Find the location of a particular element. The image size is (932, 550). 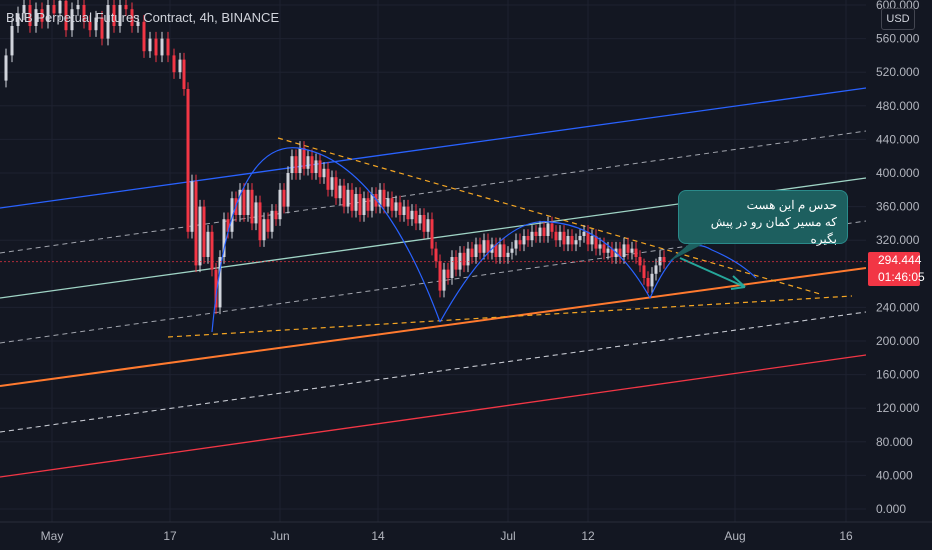

y-tick-label: 400.000 is located at coordinates (898, 173).